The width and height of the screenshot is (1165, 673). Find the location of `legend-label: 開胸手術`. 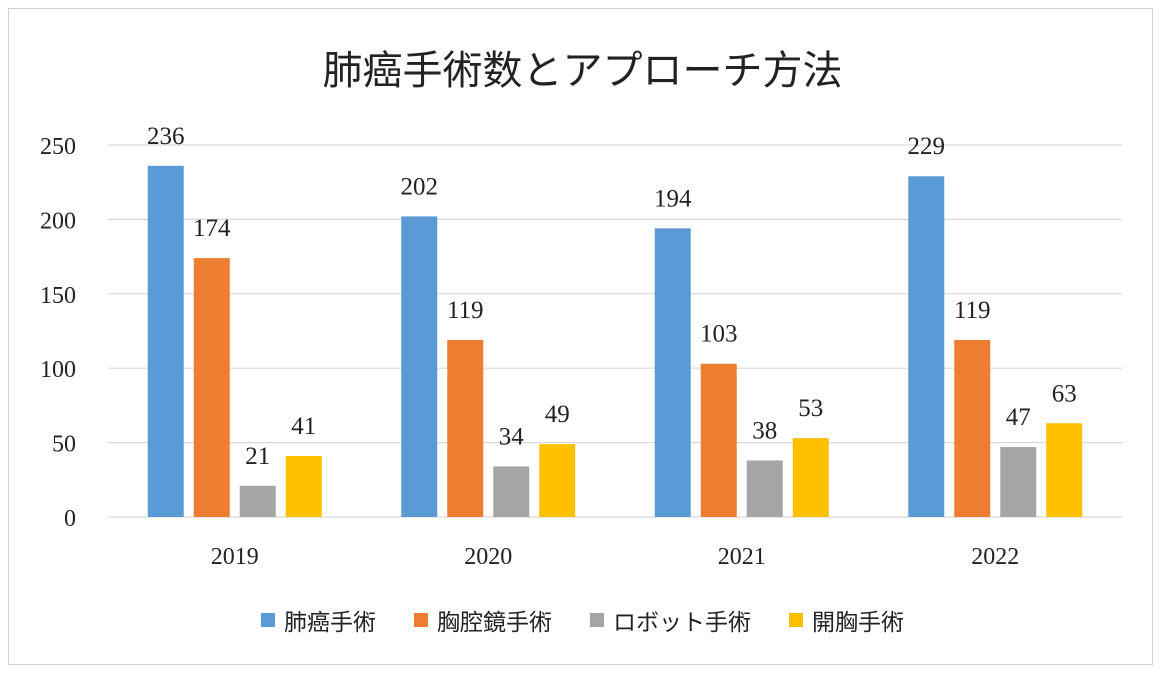

legend-label: 開胸手術 is located at coordinates (858, 623).